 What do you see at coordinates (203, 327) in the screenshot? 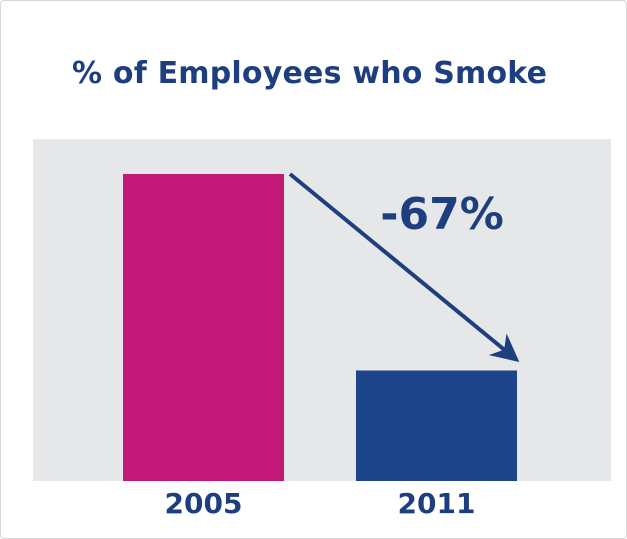
I see `bar-2005` at bounding box center [203, 327].